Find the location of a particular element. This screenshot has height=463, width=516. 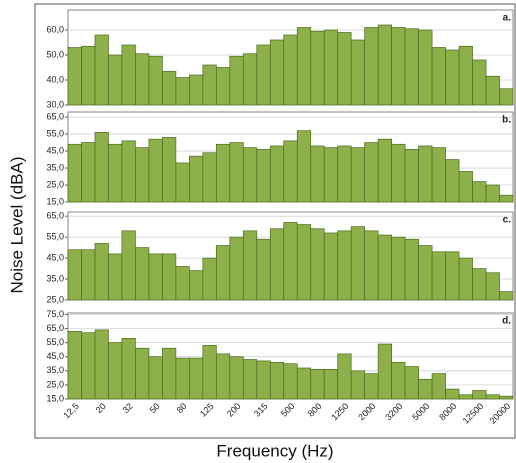

x-tick-label: 200 is located at coordinates (234, 410).